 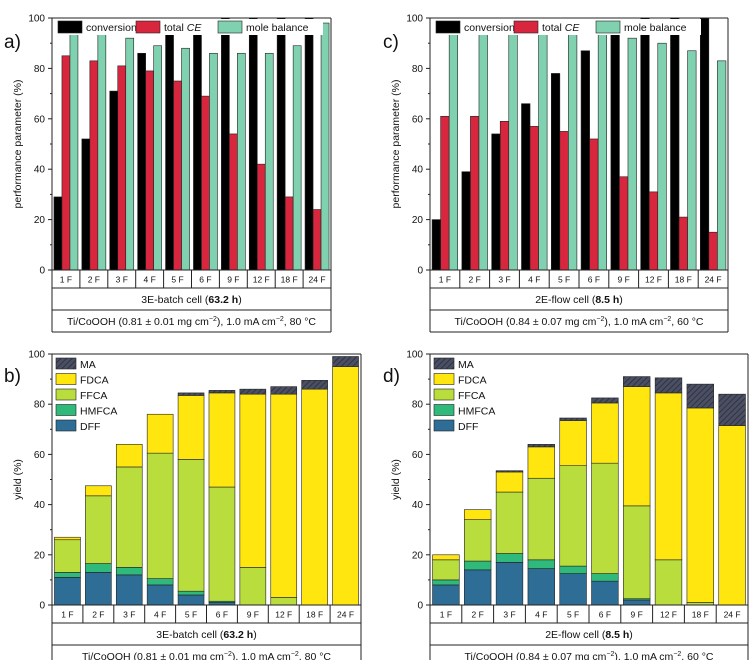 What do you see at coordinates (573, 615) in the screenshot?
I see `x-tick-label: 5 F` at bounding box center [573, 615].